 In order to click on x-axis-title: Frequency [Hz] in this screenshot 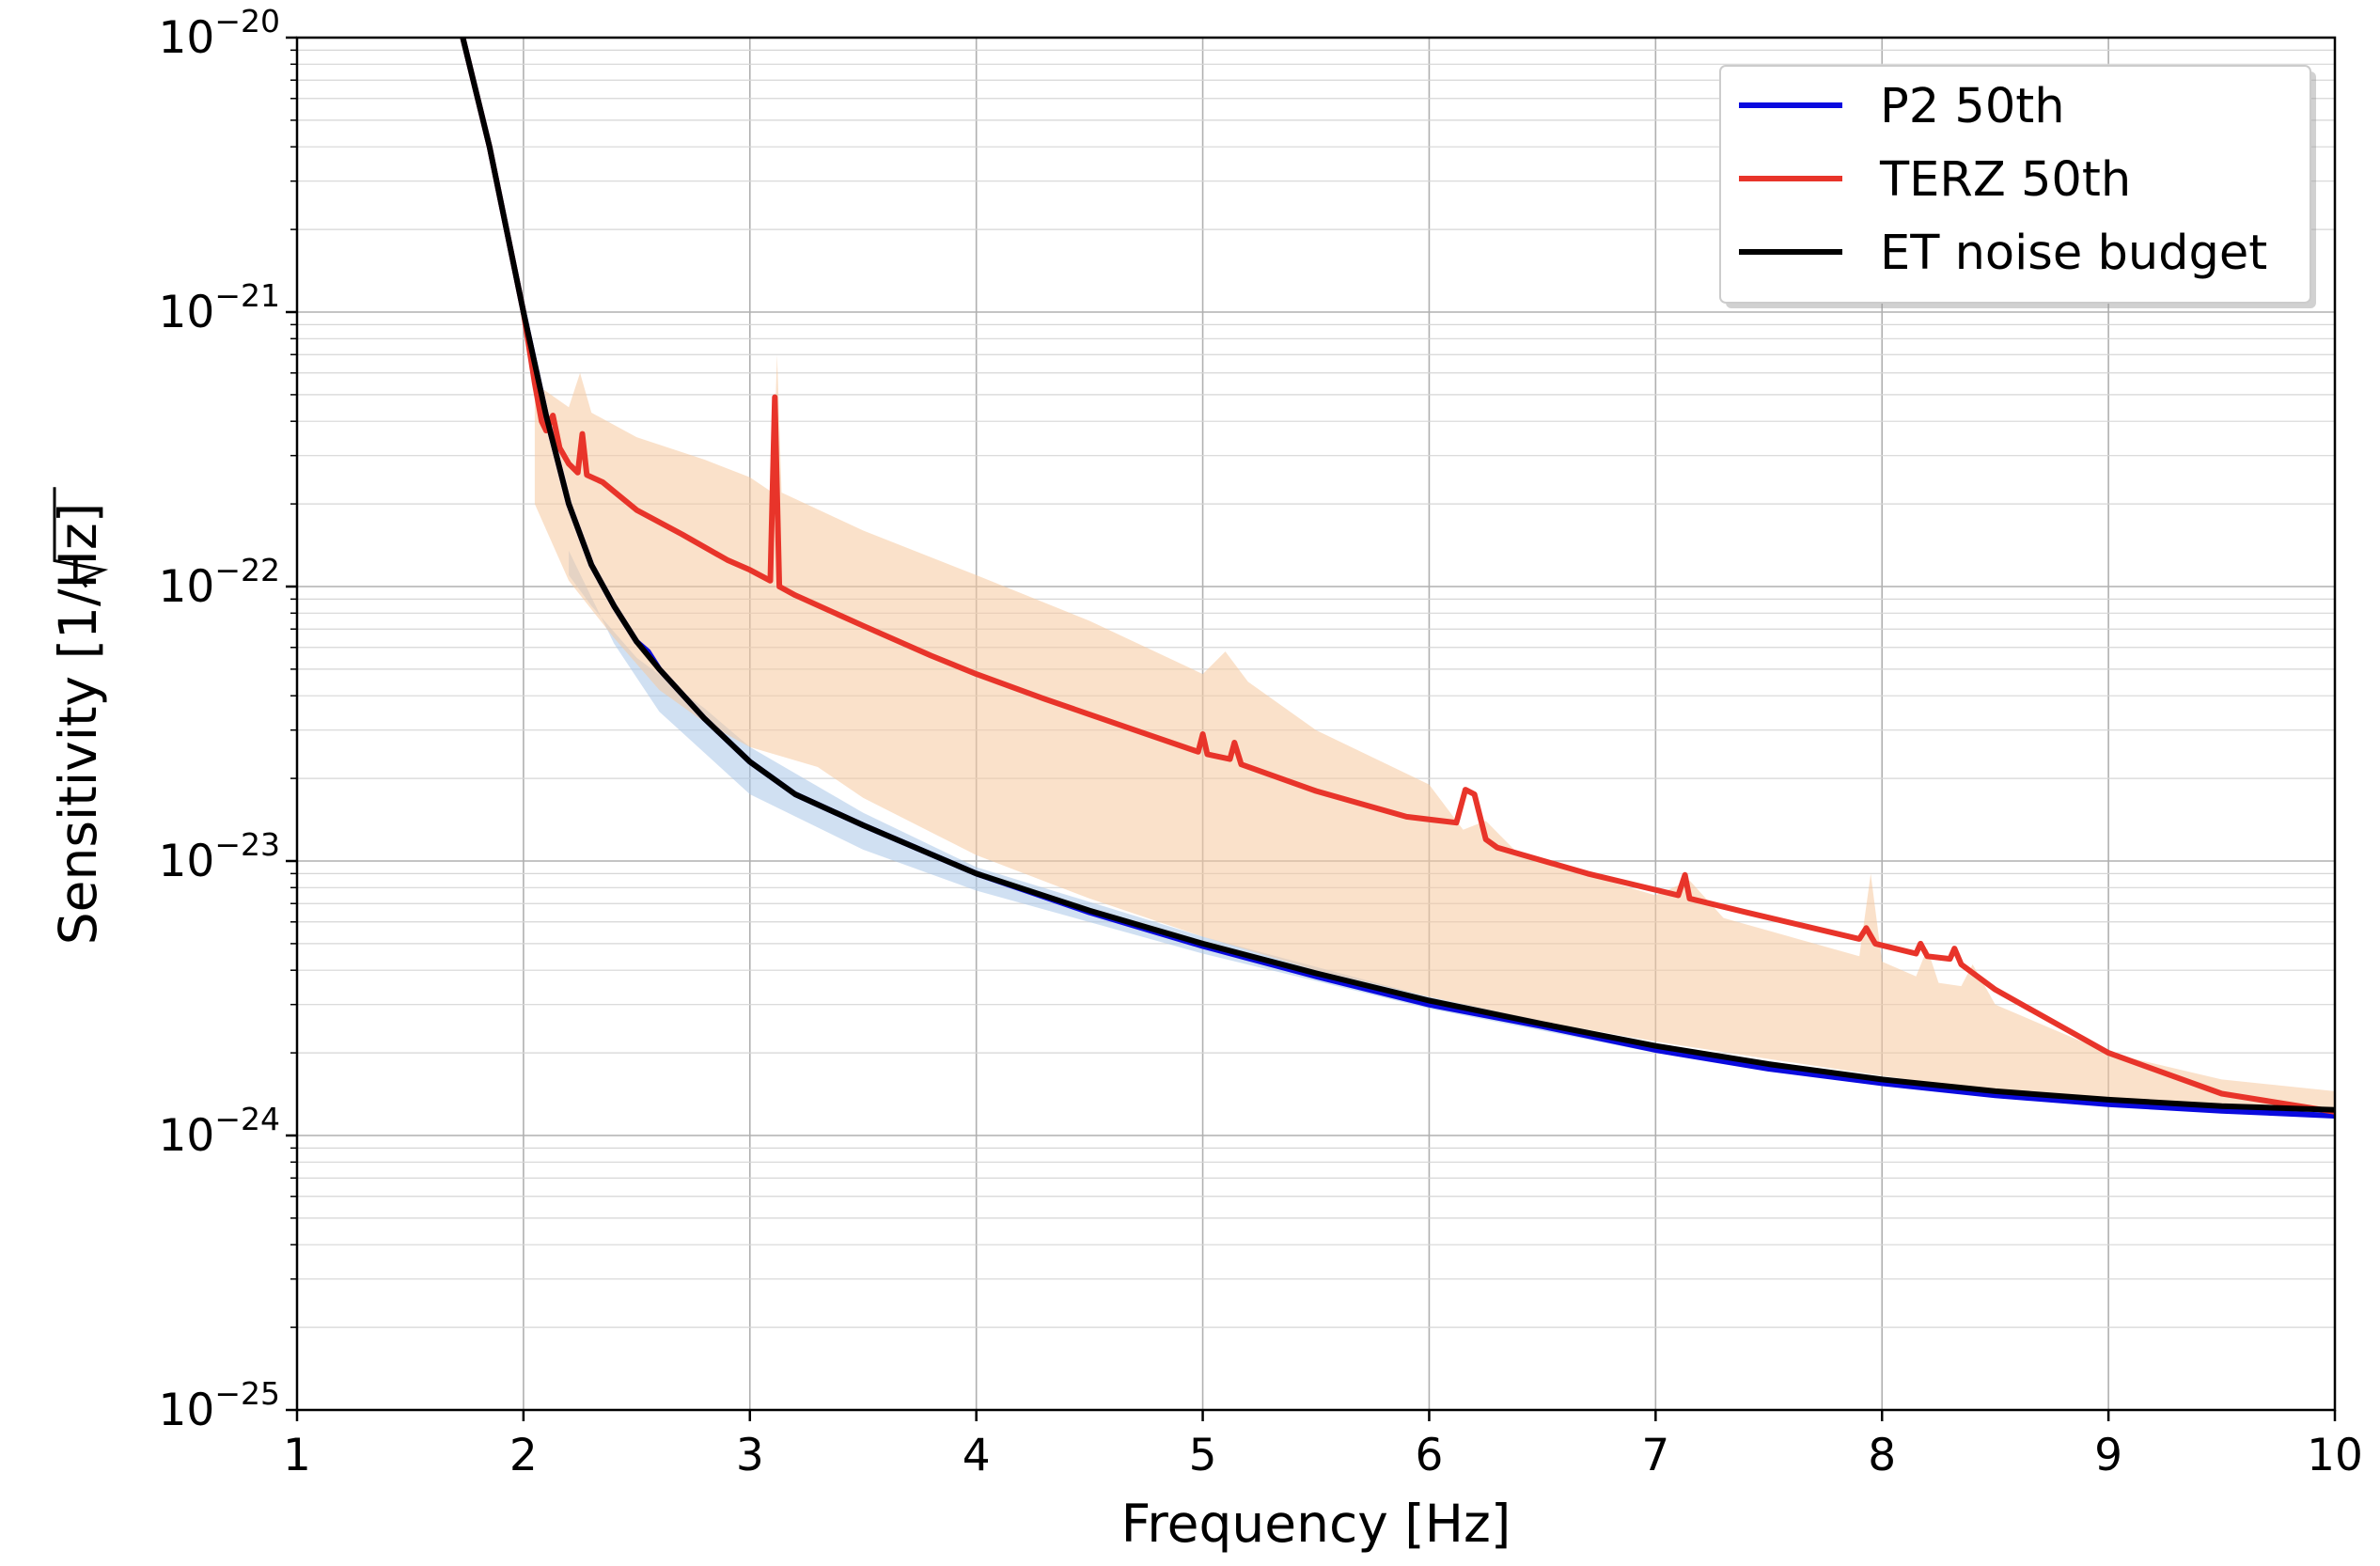, I will do `click(1316, 1524)`.